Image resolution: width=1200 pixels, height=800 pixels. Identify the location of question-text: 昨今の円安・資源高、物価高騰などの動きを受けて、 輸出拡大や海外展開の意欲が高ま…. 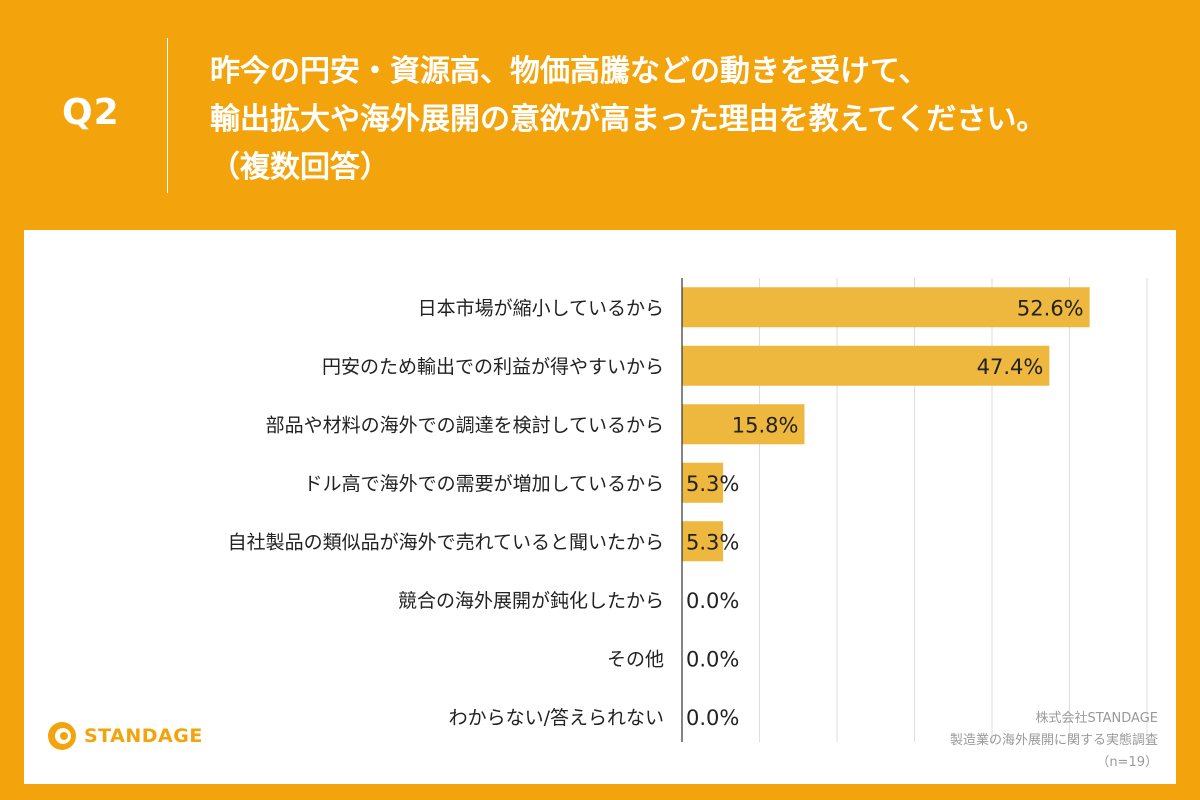
(695, 120).